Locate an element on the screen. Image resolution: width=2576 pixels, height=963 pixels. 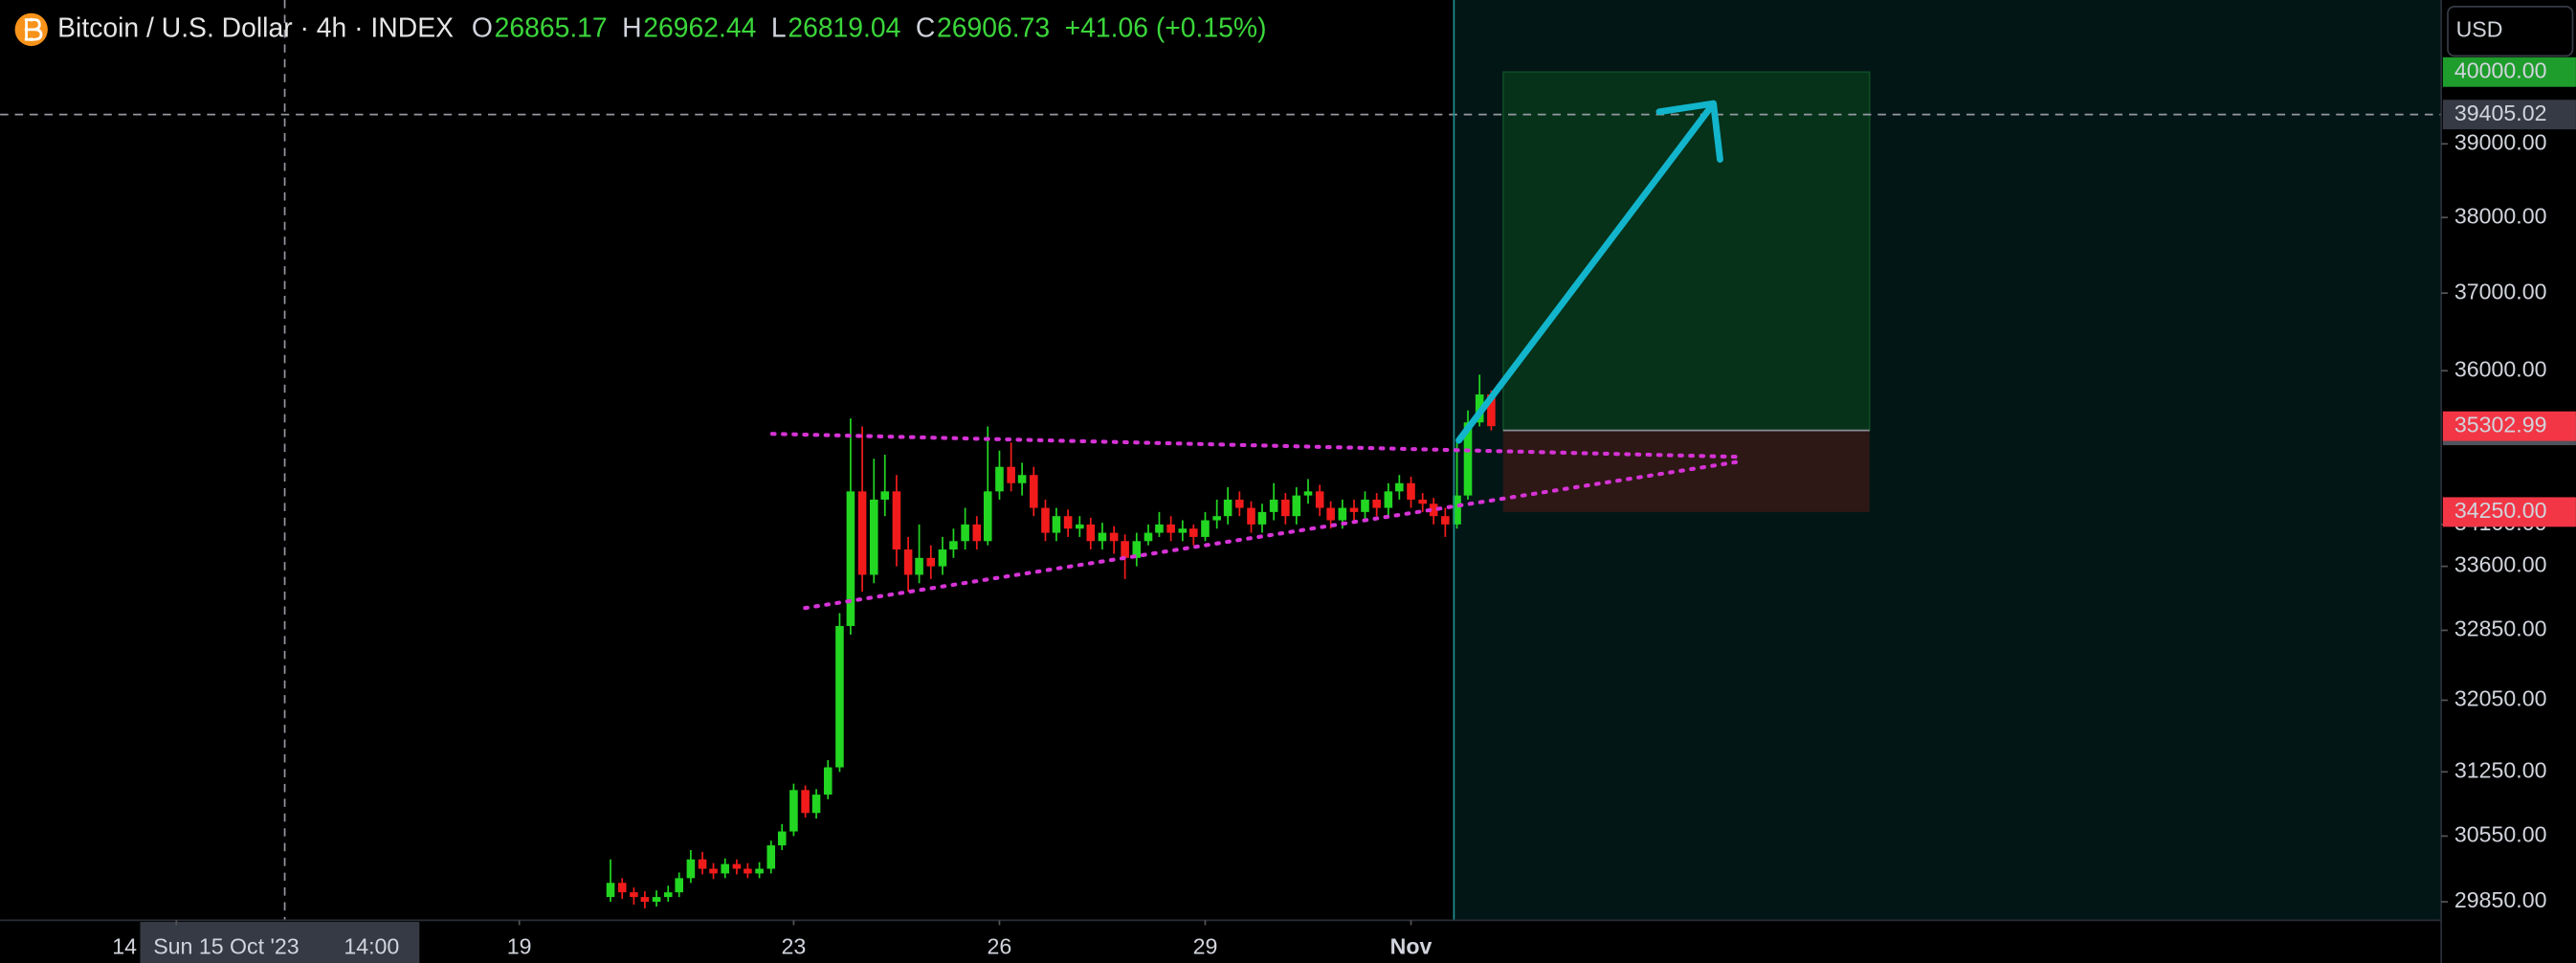
crosshair-time-box is located at coordinates (280, 942).